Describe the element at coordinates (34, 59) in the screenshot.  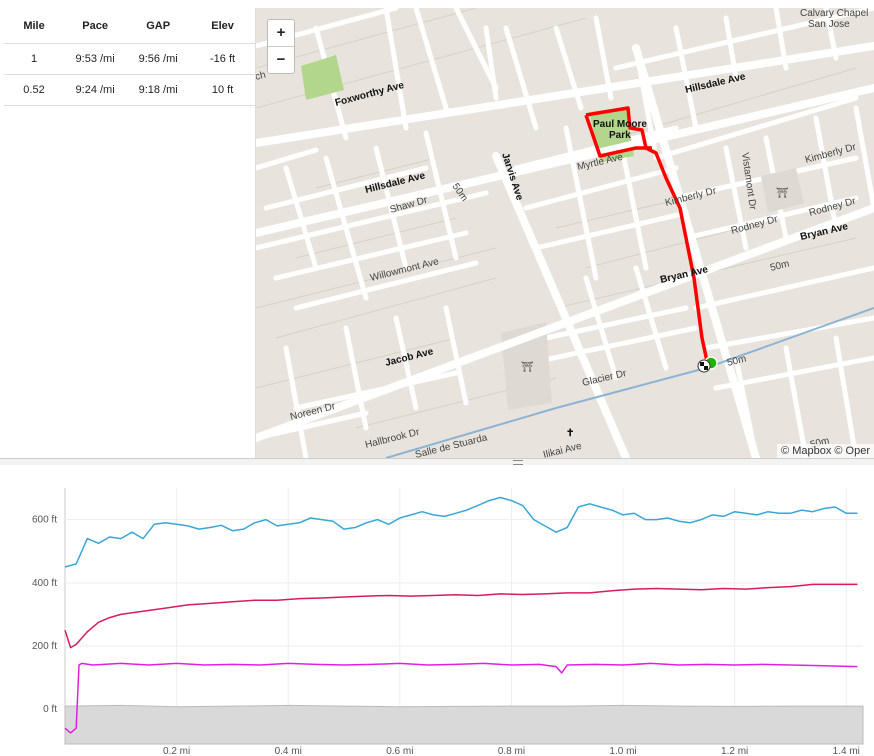
I see `split-mile: 1` at that location.